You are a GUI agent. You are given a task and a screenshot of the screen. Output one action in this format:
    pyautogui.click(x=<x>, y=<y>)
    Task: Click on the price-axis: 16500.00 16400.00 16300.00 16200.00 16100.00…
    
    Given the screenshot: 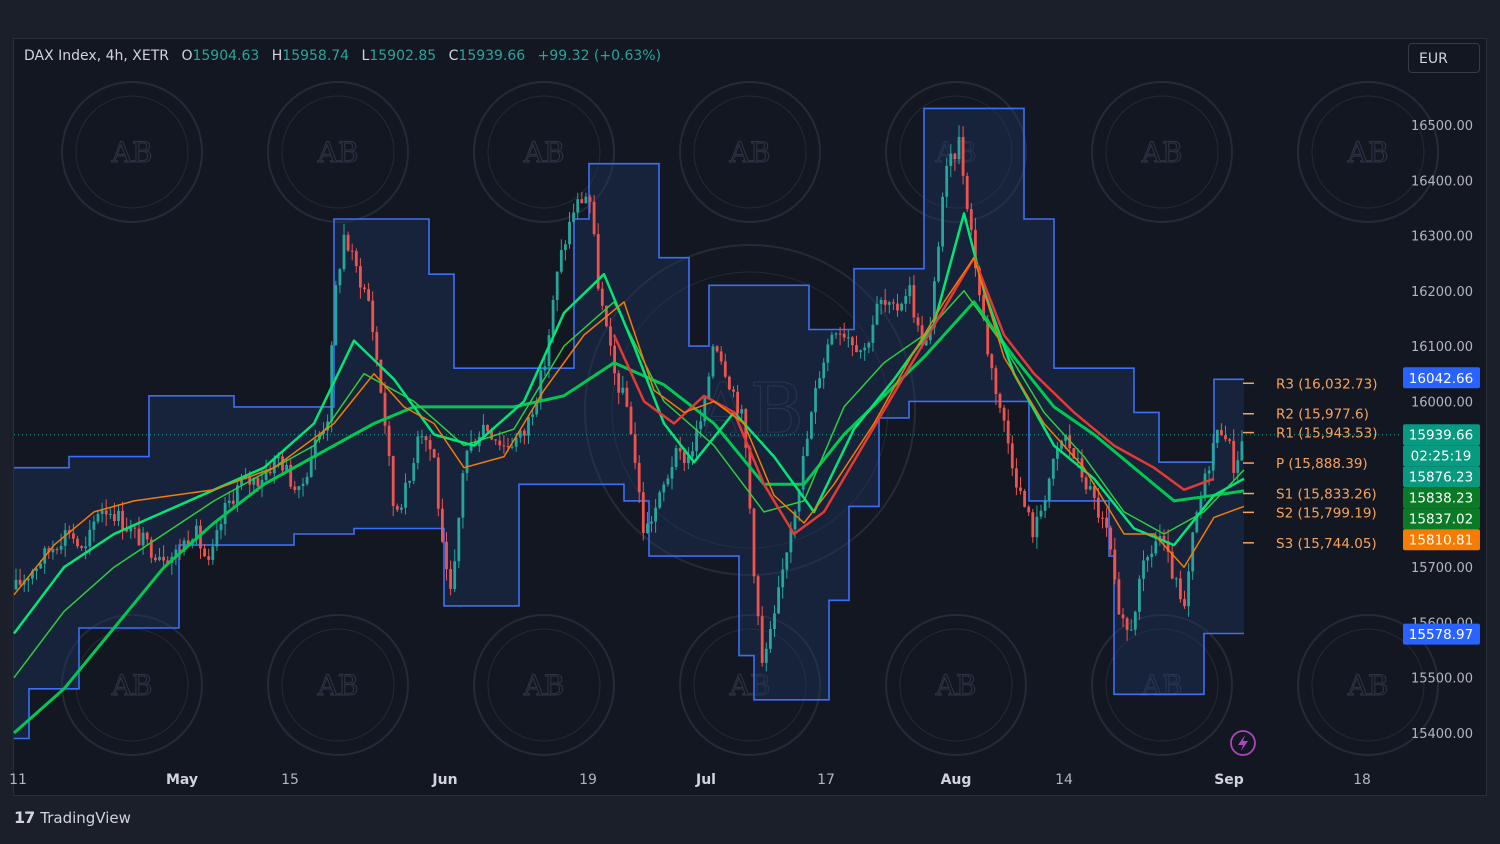 What is the action you would take?
    pyautogui.click(x=1442, y=430)
    